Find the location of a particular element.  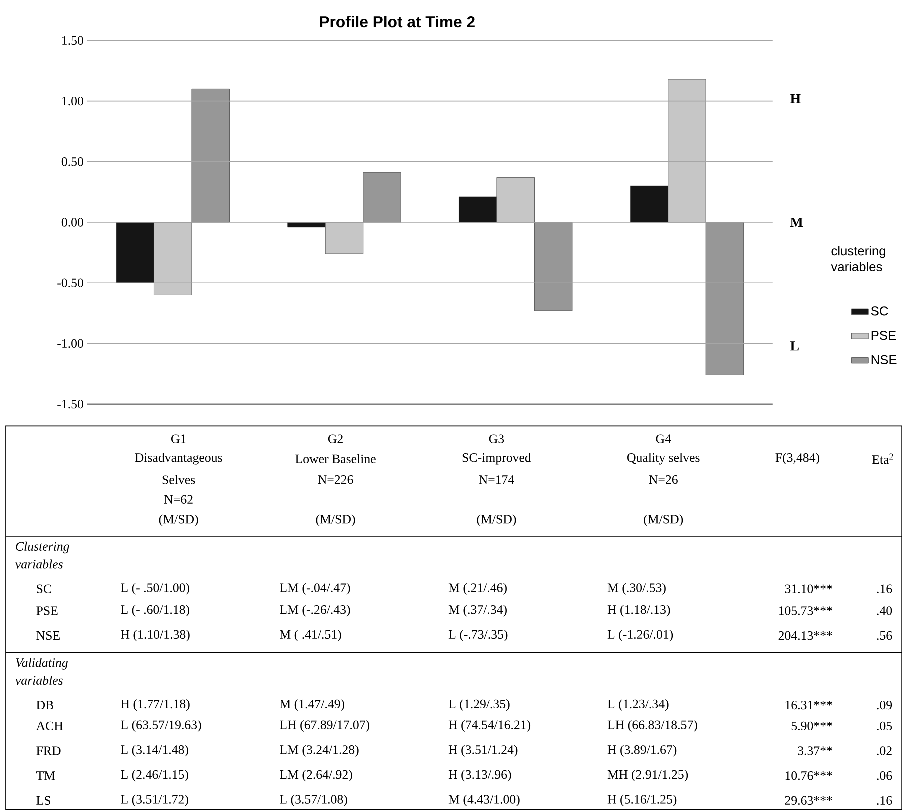

text: N=174 is located at coordinates (496, 480).